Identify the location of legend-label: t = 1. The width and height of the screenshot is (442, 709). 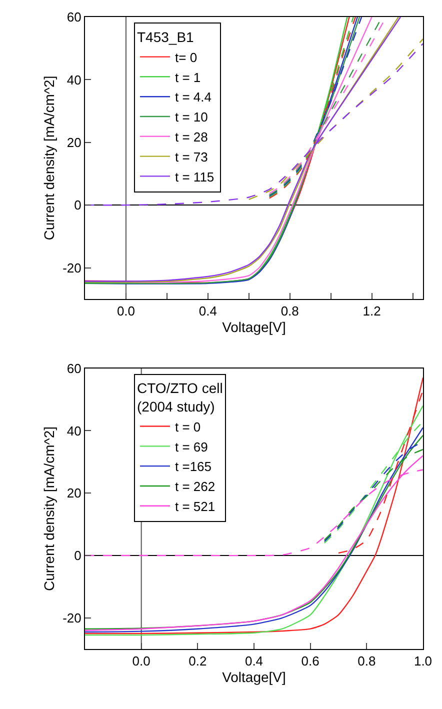
(188, 77).